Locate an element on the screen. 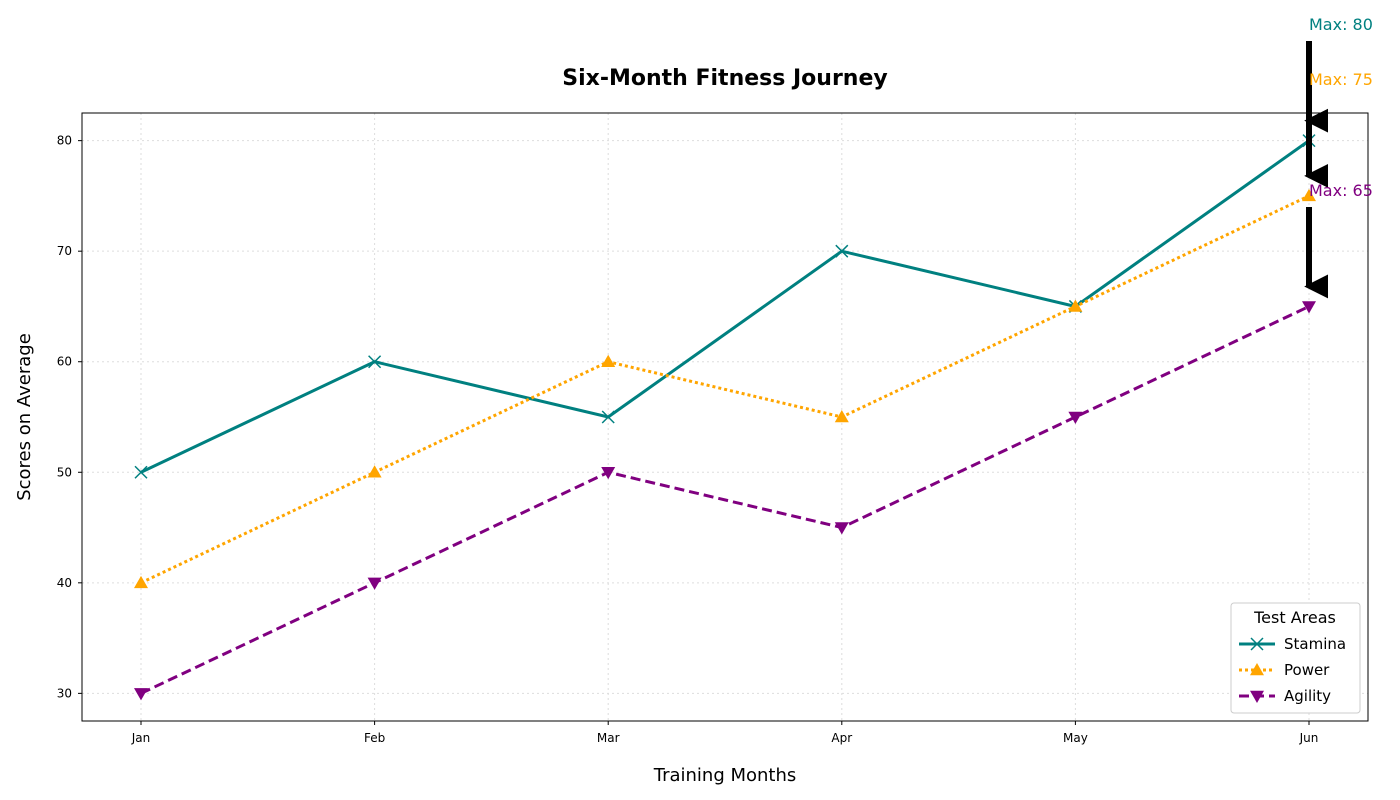  annotation-label: Max: 80 is located at coordinates (1341, 24).